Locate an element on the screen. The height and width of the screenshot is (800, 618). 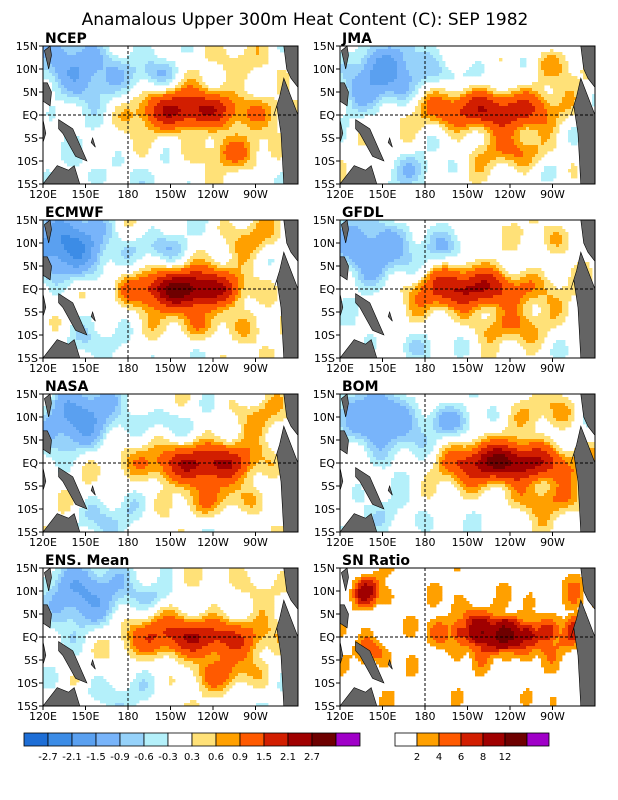
legend-label: -0.9 is located at coordinates (120, 757).